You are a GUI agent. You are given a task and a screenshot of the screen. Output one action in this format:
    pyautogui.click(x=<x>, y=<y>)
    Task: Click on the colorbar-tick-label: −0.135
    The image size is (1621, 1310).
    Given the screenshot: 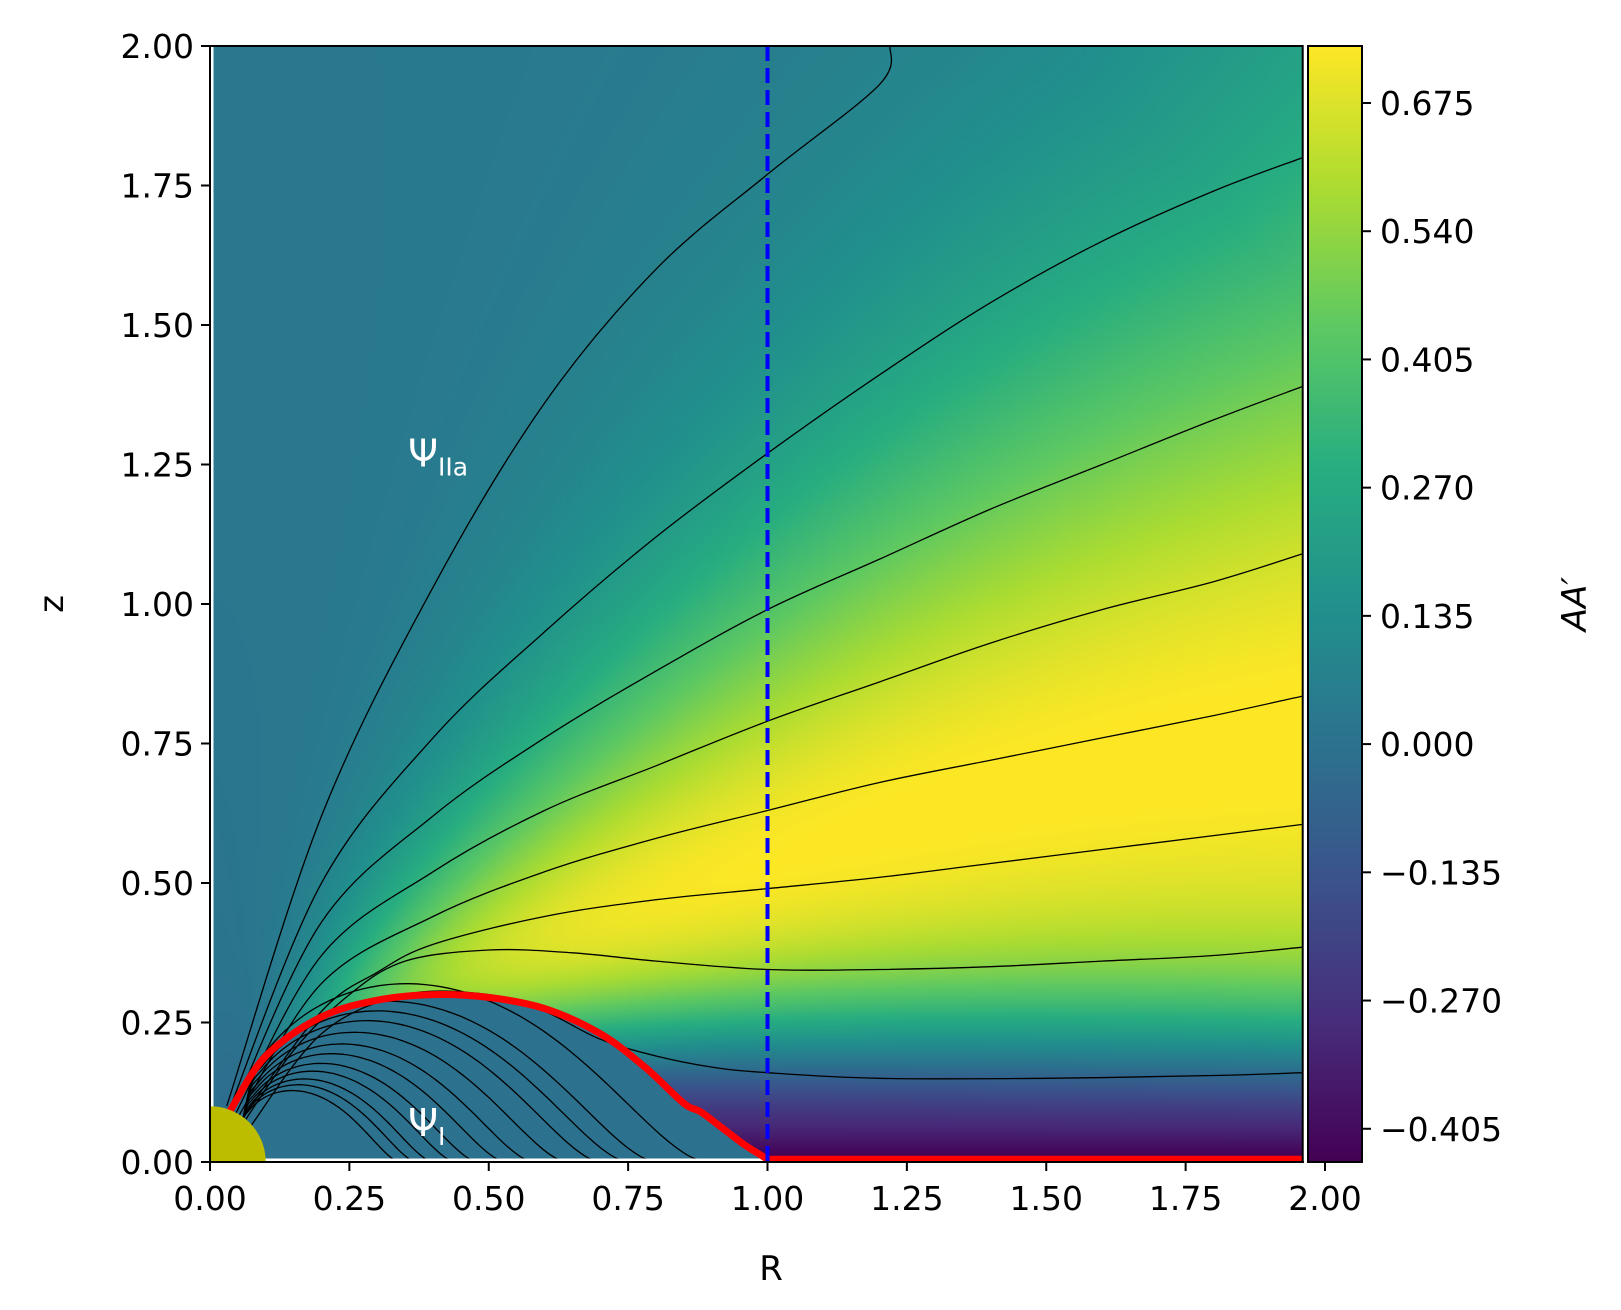 What is the action you would take?
    pyautogui.click(x=1441, y=872)
    